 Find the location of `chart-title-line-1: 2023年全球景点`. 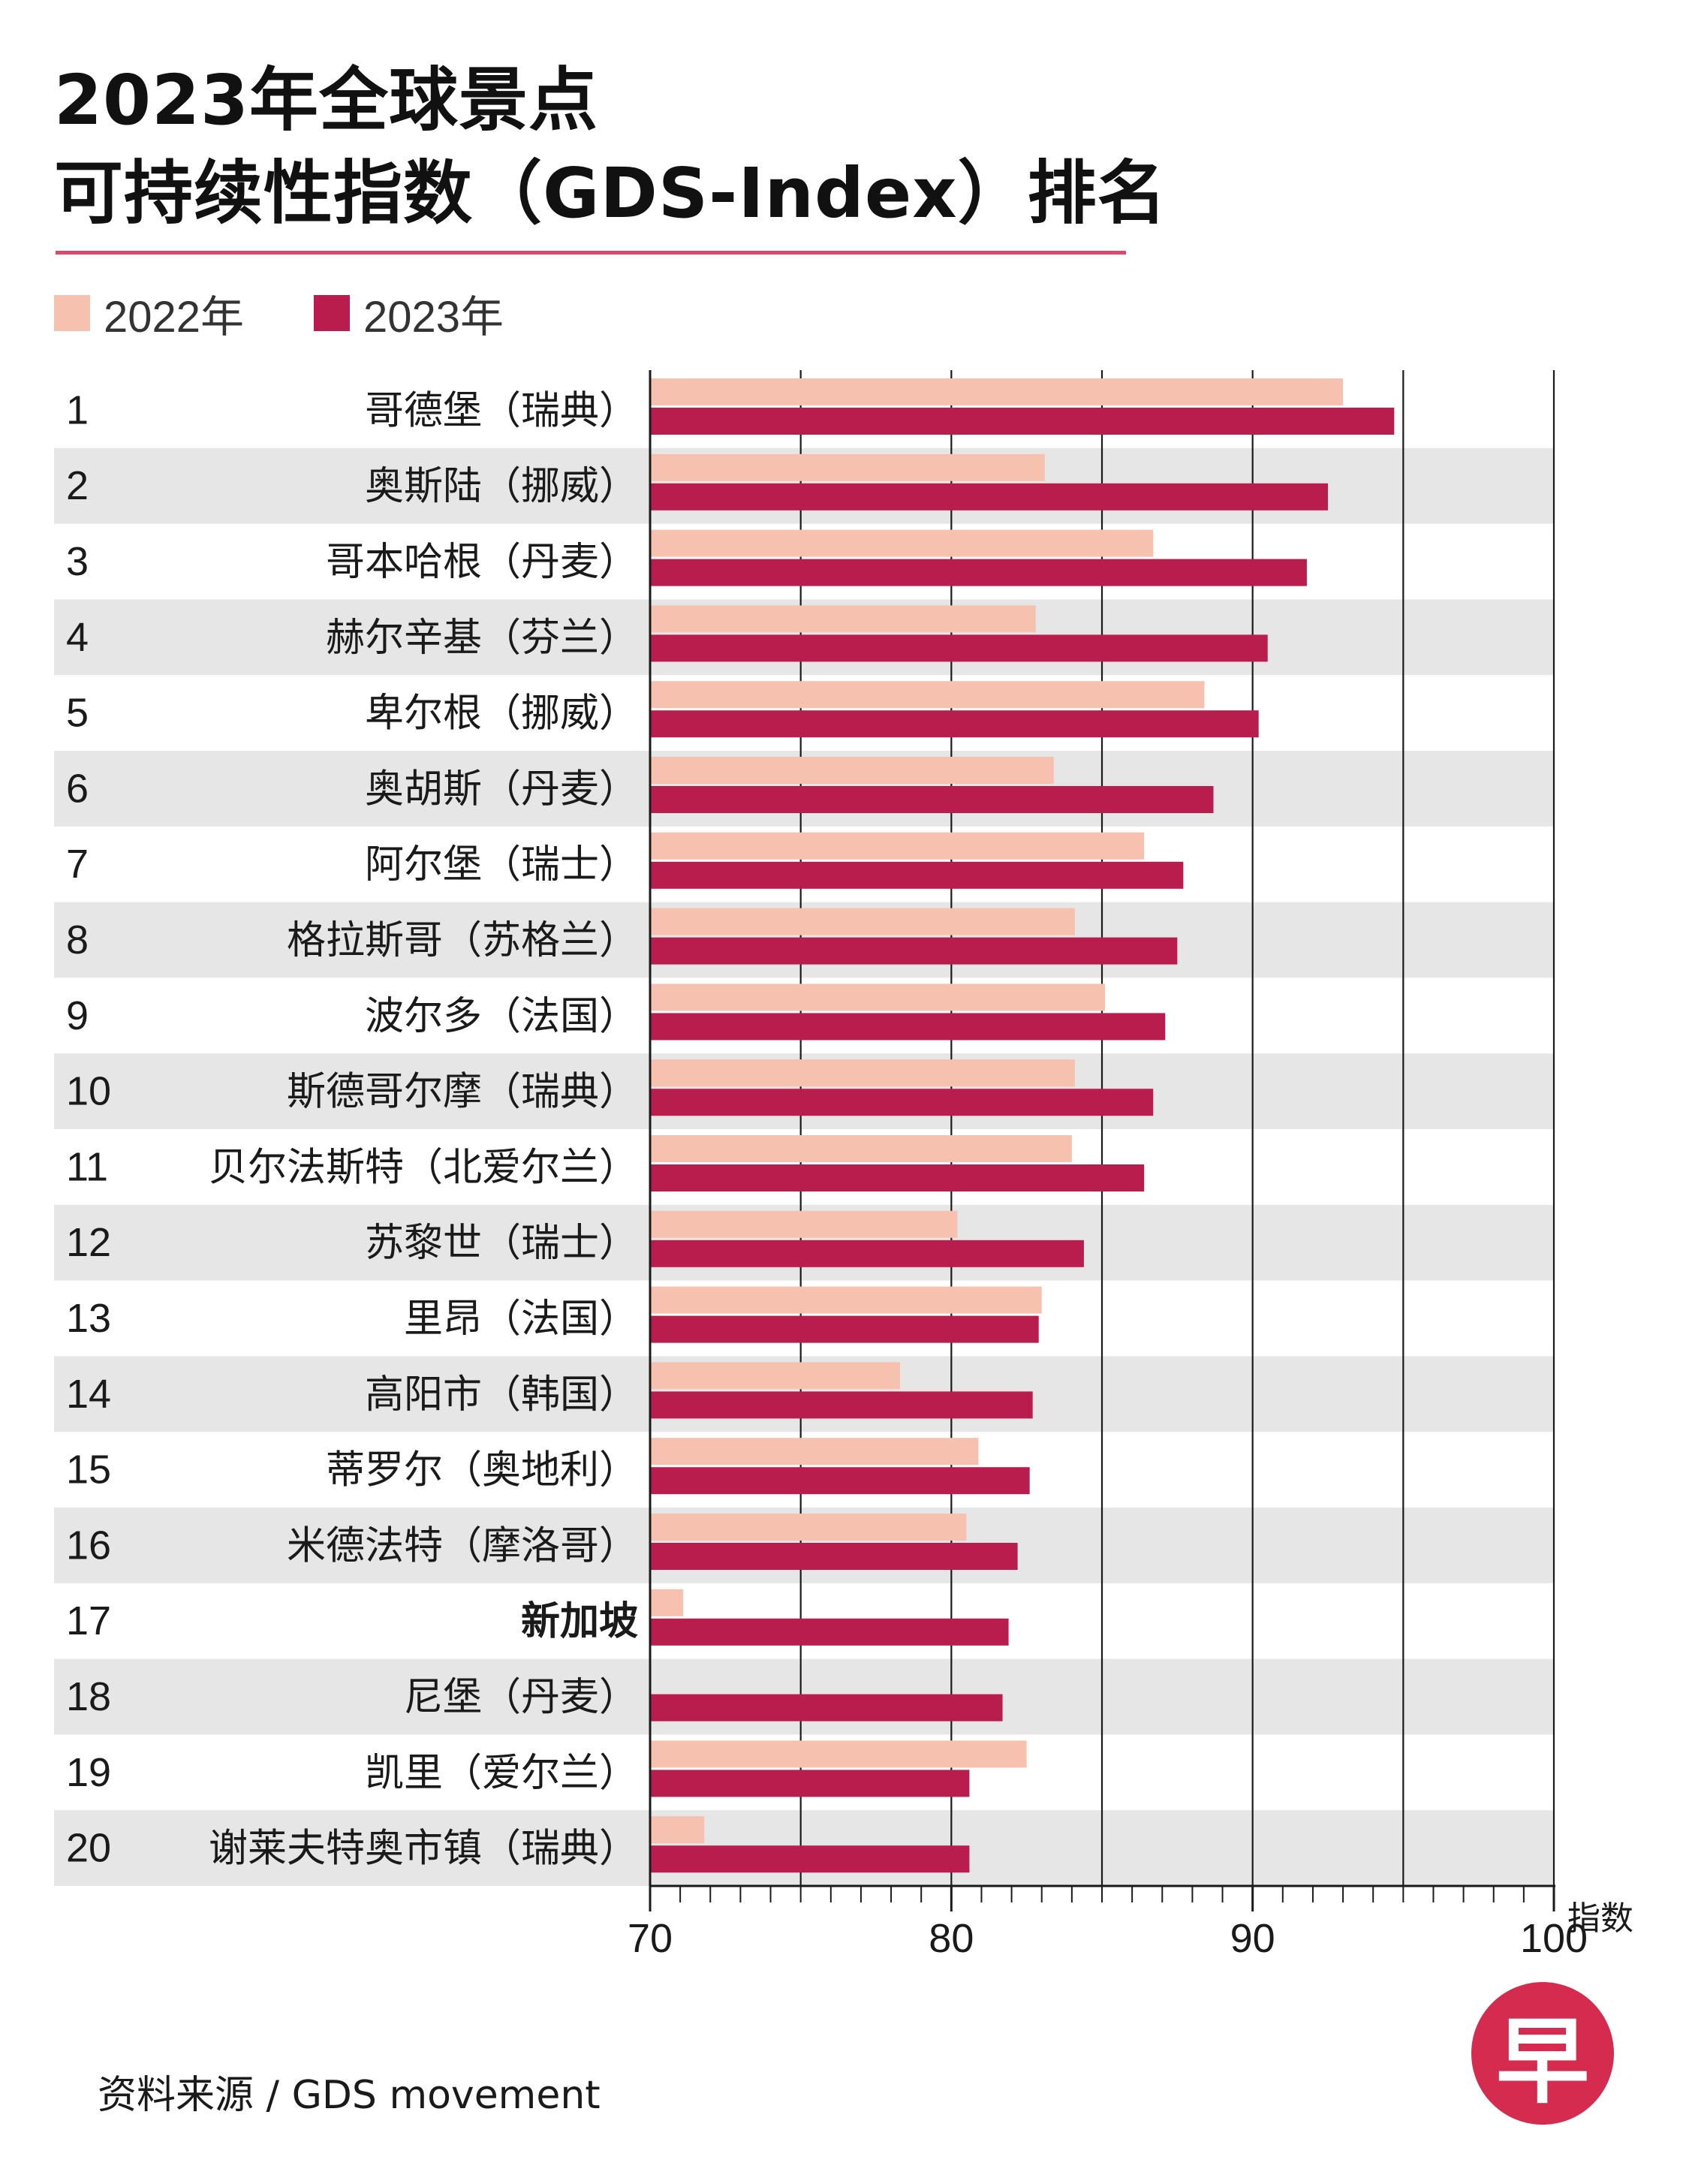

chart-title-line-1: 2023年全球景点 is located at coordinates (326, 100).